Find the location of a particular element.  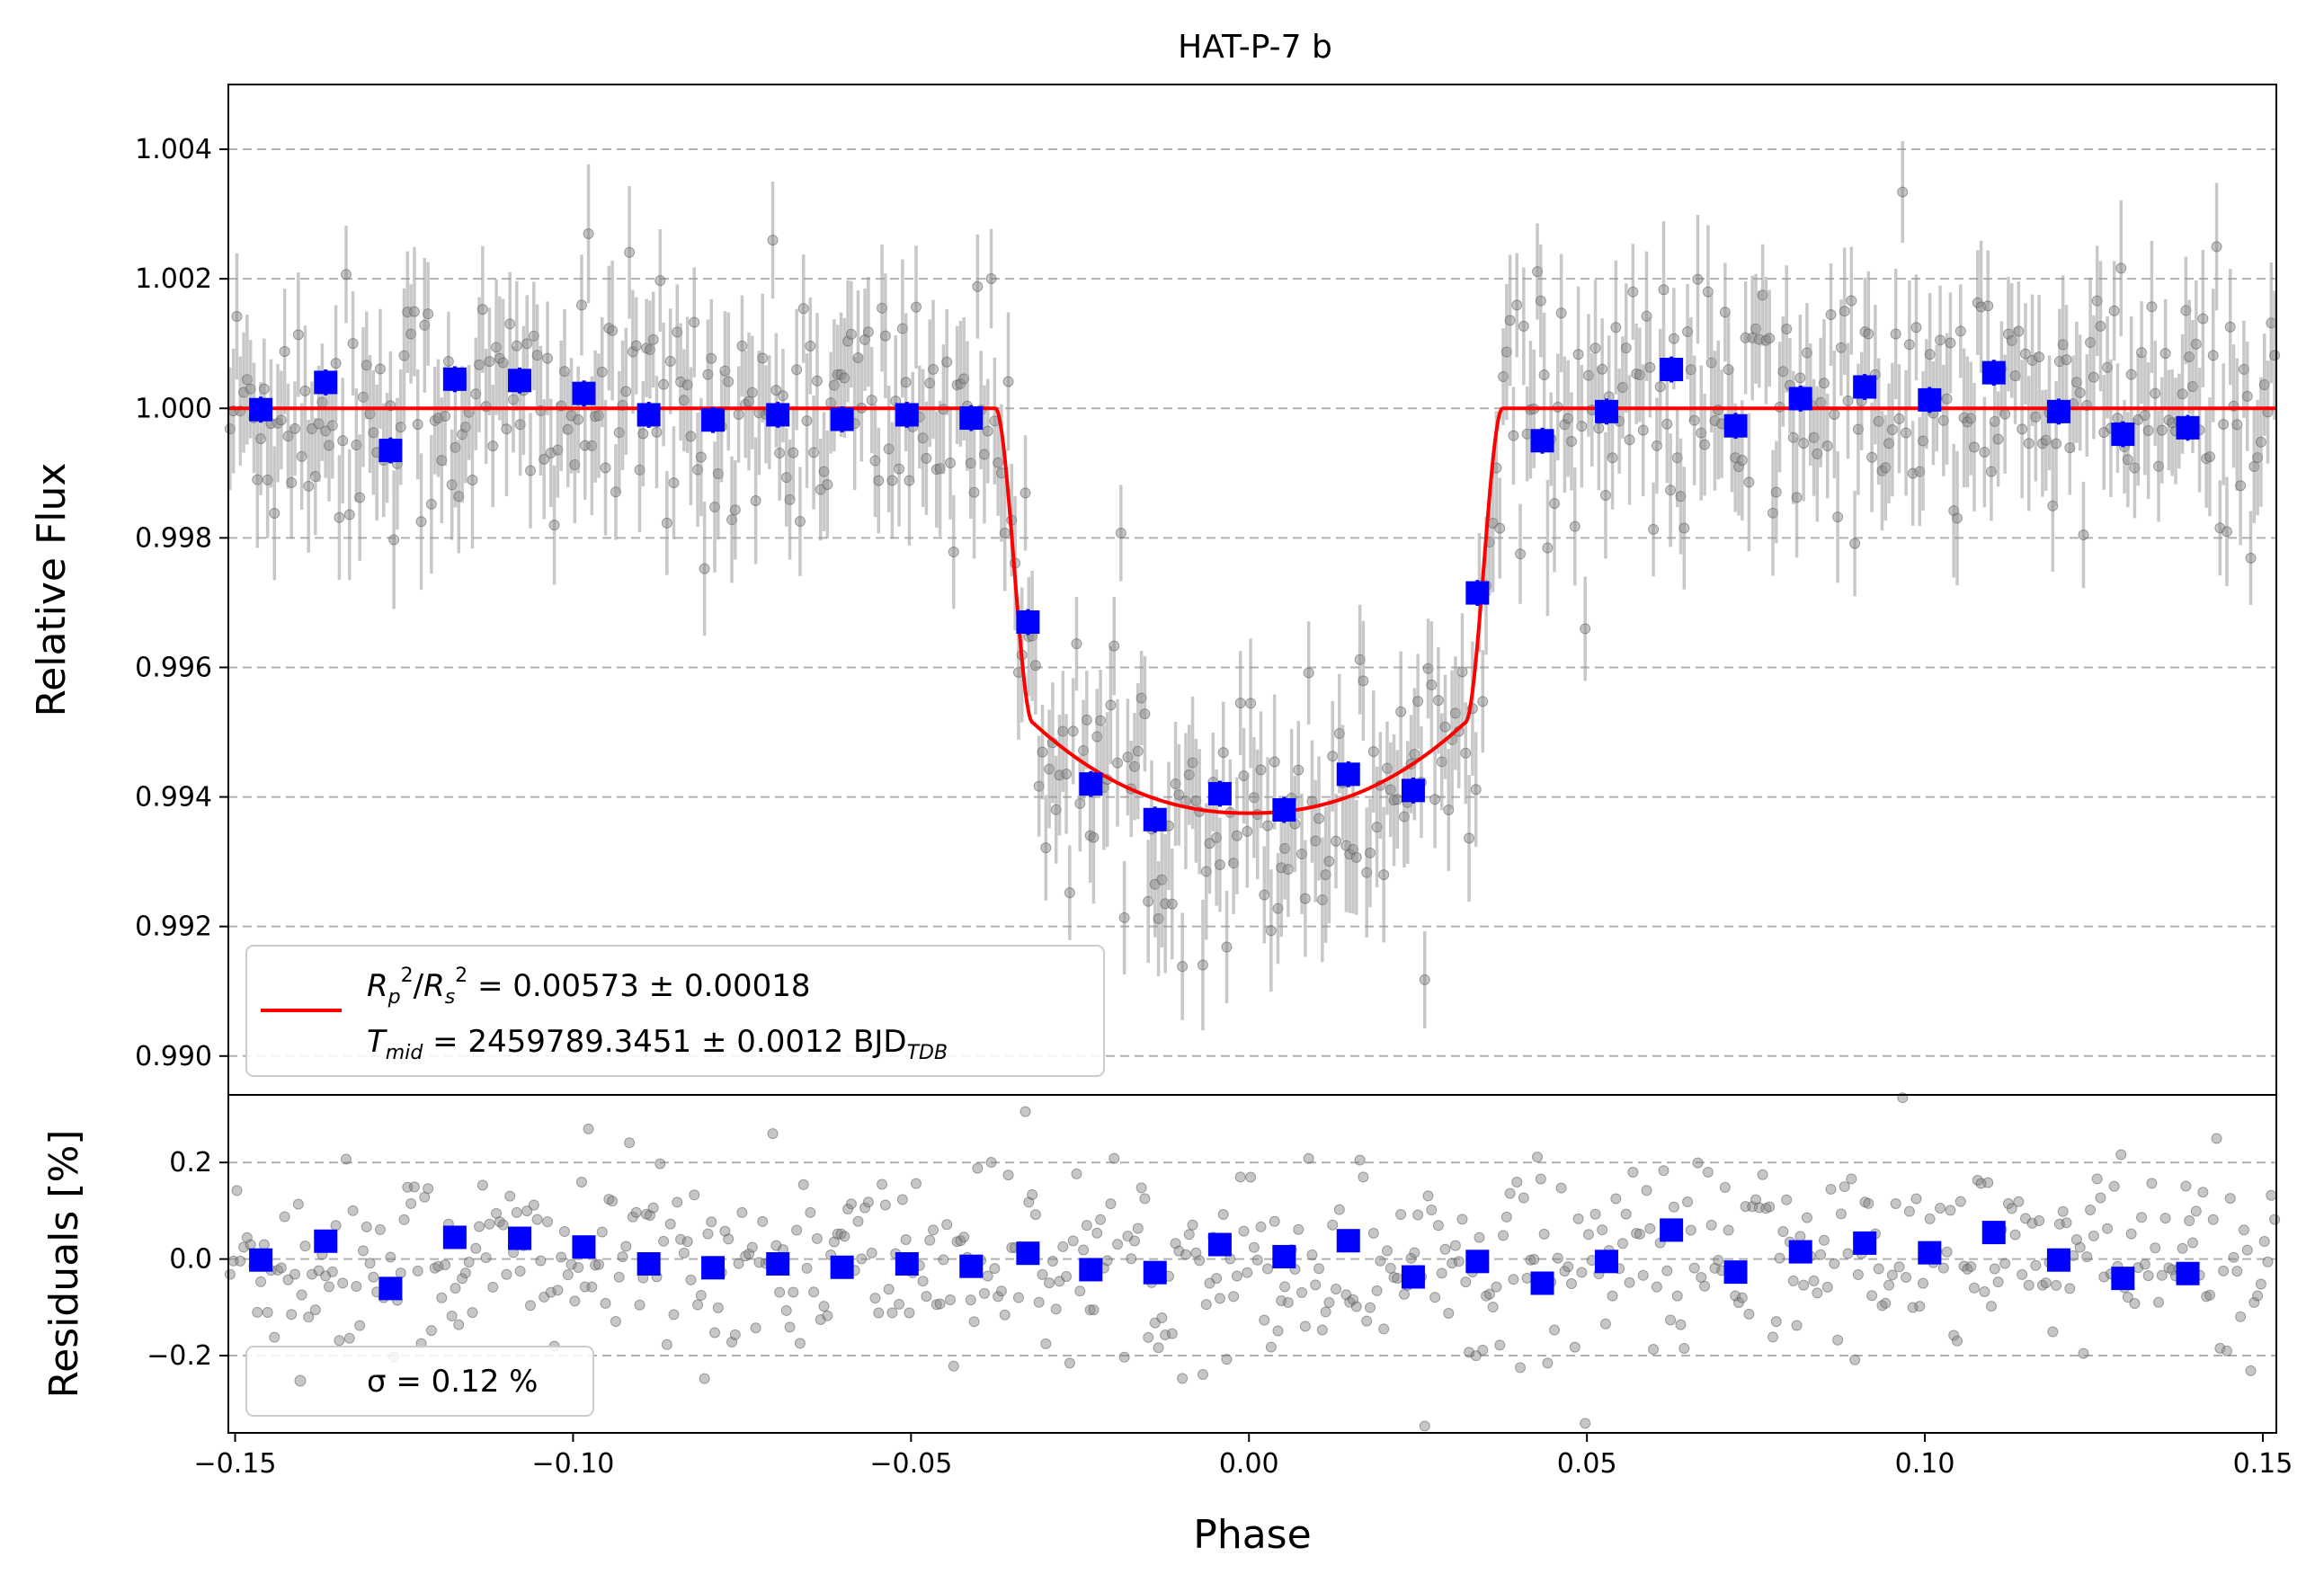

flux-y-axis-title: Relative Flux is located at coordinates (52, 590).